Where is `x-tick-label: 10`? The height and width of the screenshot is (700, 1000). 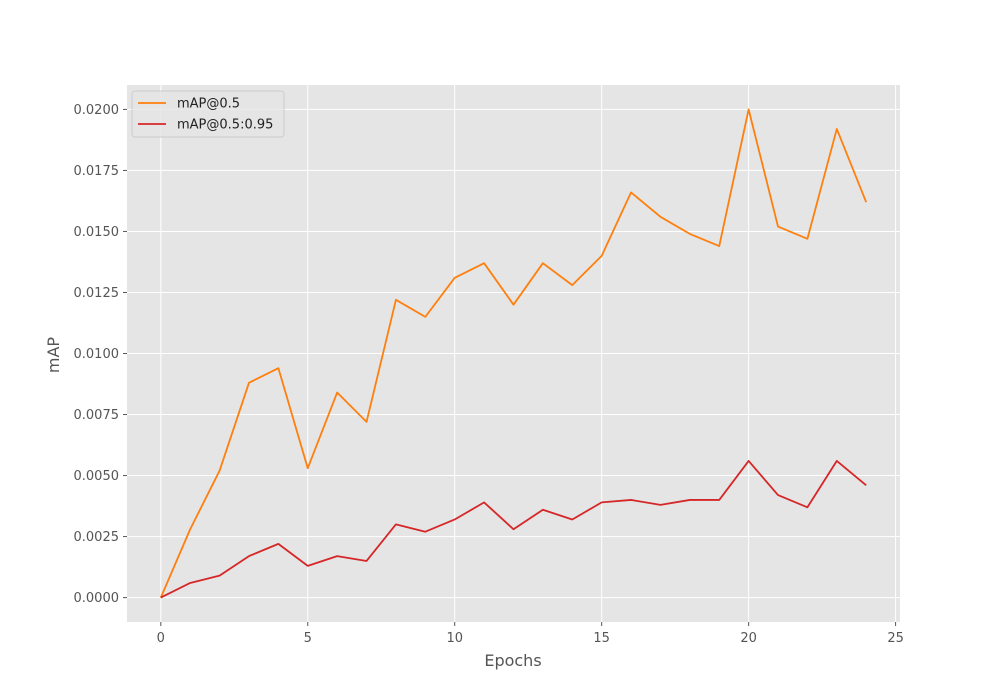 x-tick-label: 10 is located at coordinates (454, 638).